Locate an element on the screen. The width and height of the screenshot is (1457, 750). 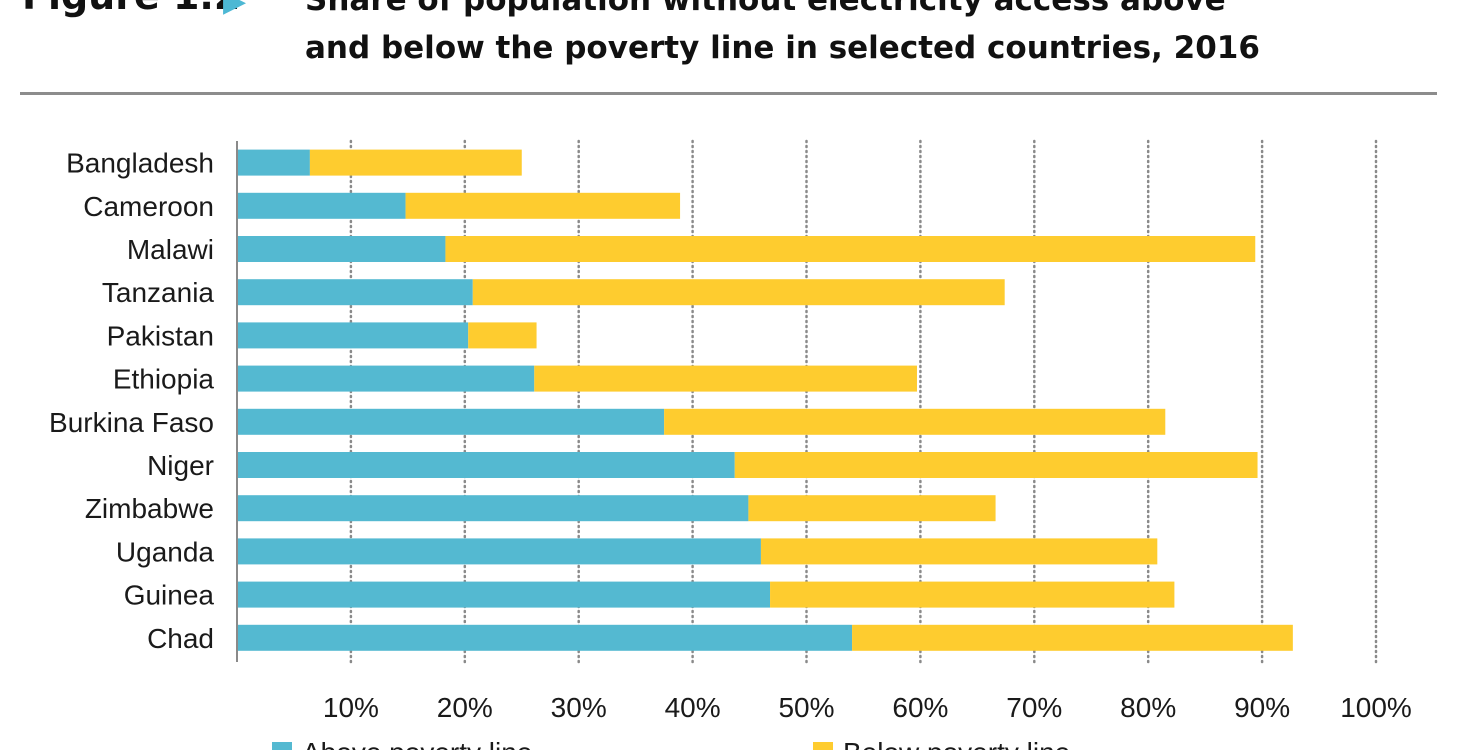
category-label: Pakistan is located at coordinates (160, 335).